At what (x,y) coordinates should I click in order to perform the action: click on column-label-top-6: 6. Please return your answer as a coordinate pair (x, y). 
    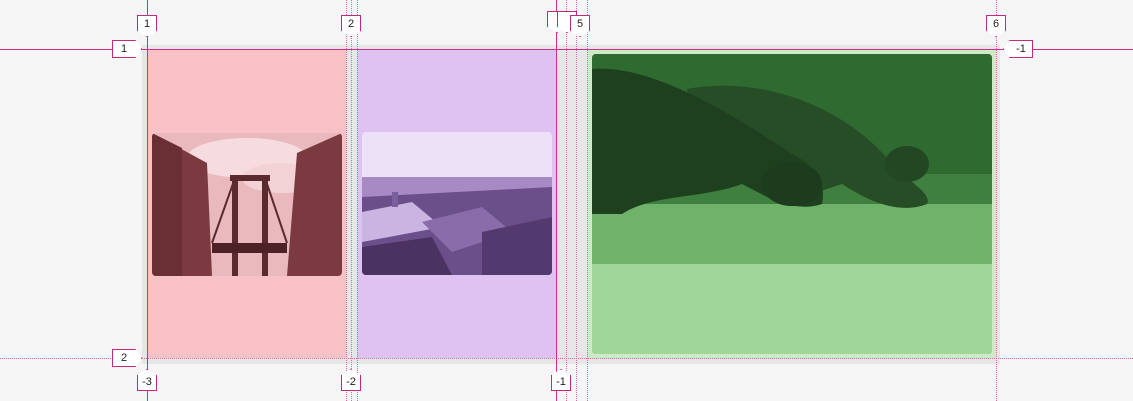
    Looking at the image, I should click on (996, 26).